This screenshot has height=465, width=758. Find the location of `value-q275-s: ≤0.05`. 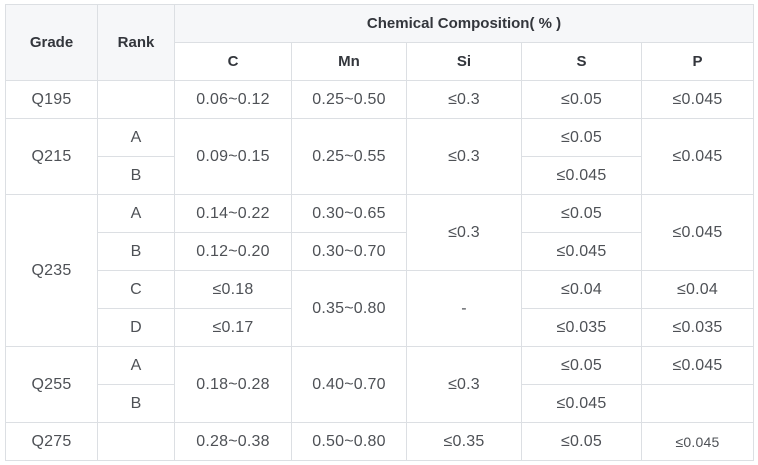

value-q275-s: ≤0.05 is located at coordinates (581, 441).